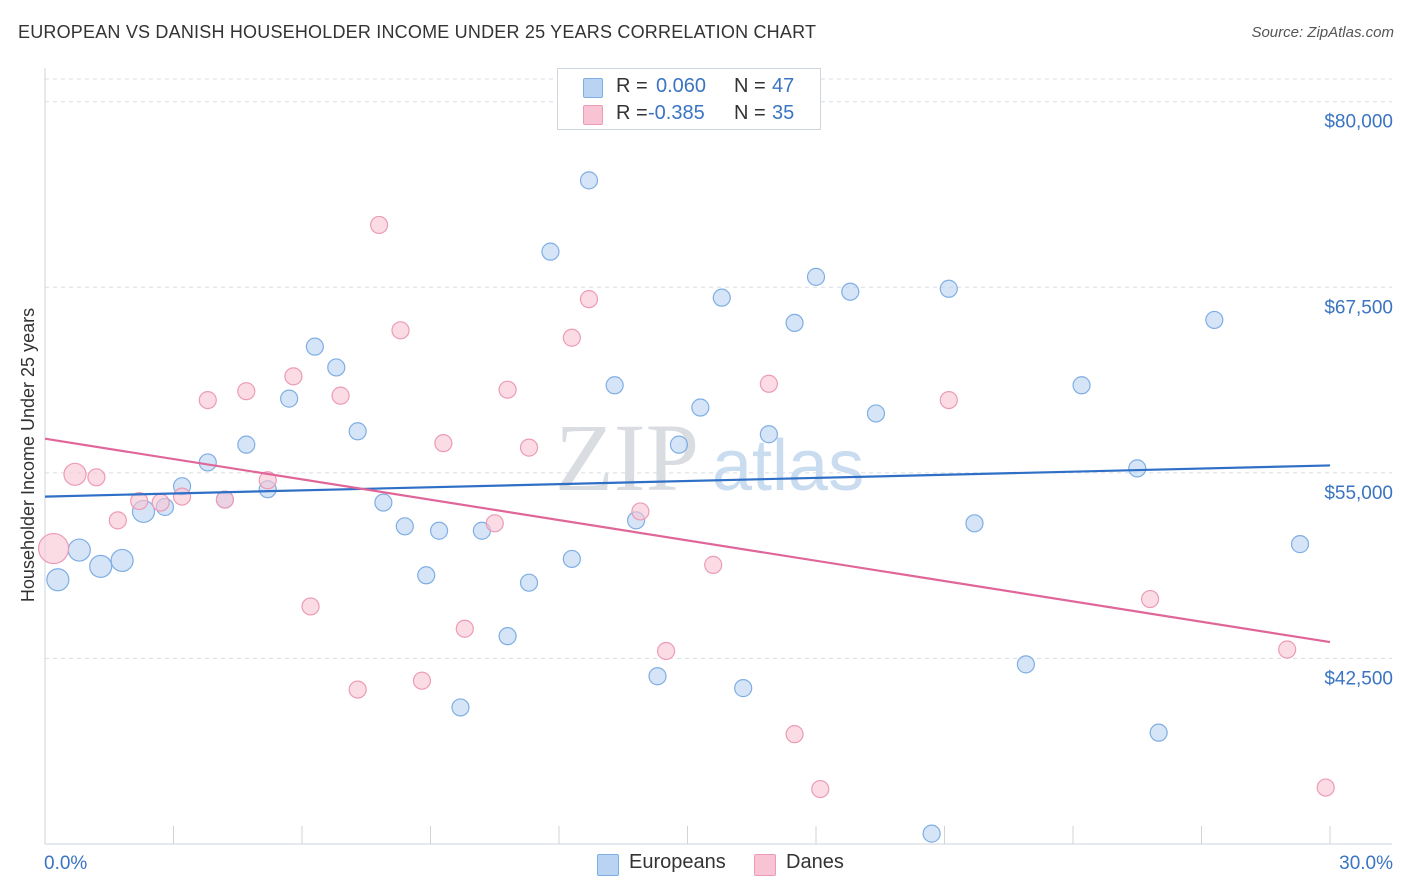 This screenshot has width=1406, height=892. I want to click on europeans-trend-line, so click(687, 481).